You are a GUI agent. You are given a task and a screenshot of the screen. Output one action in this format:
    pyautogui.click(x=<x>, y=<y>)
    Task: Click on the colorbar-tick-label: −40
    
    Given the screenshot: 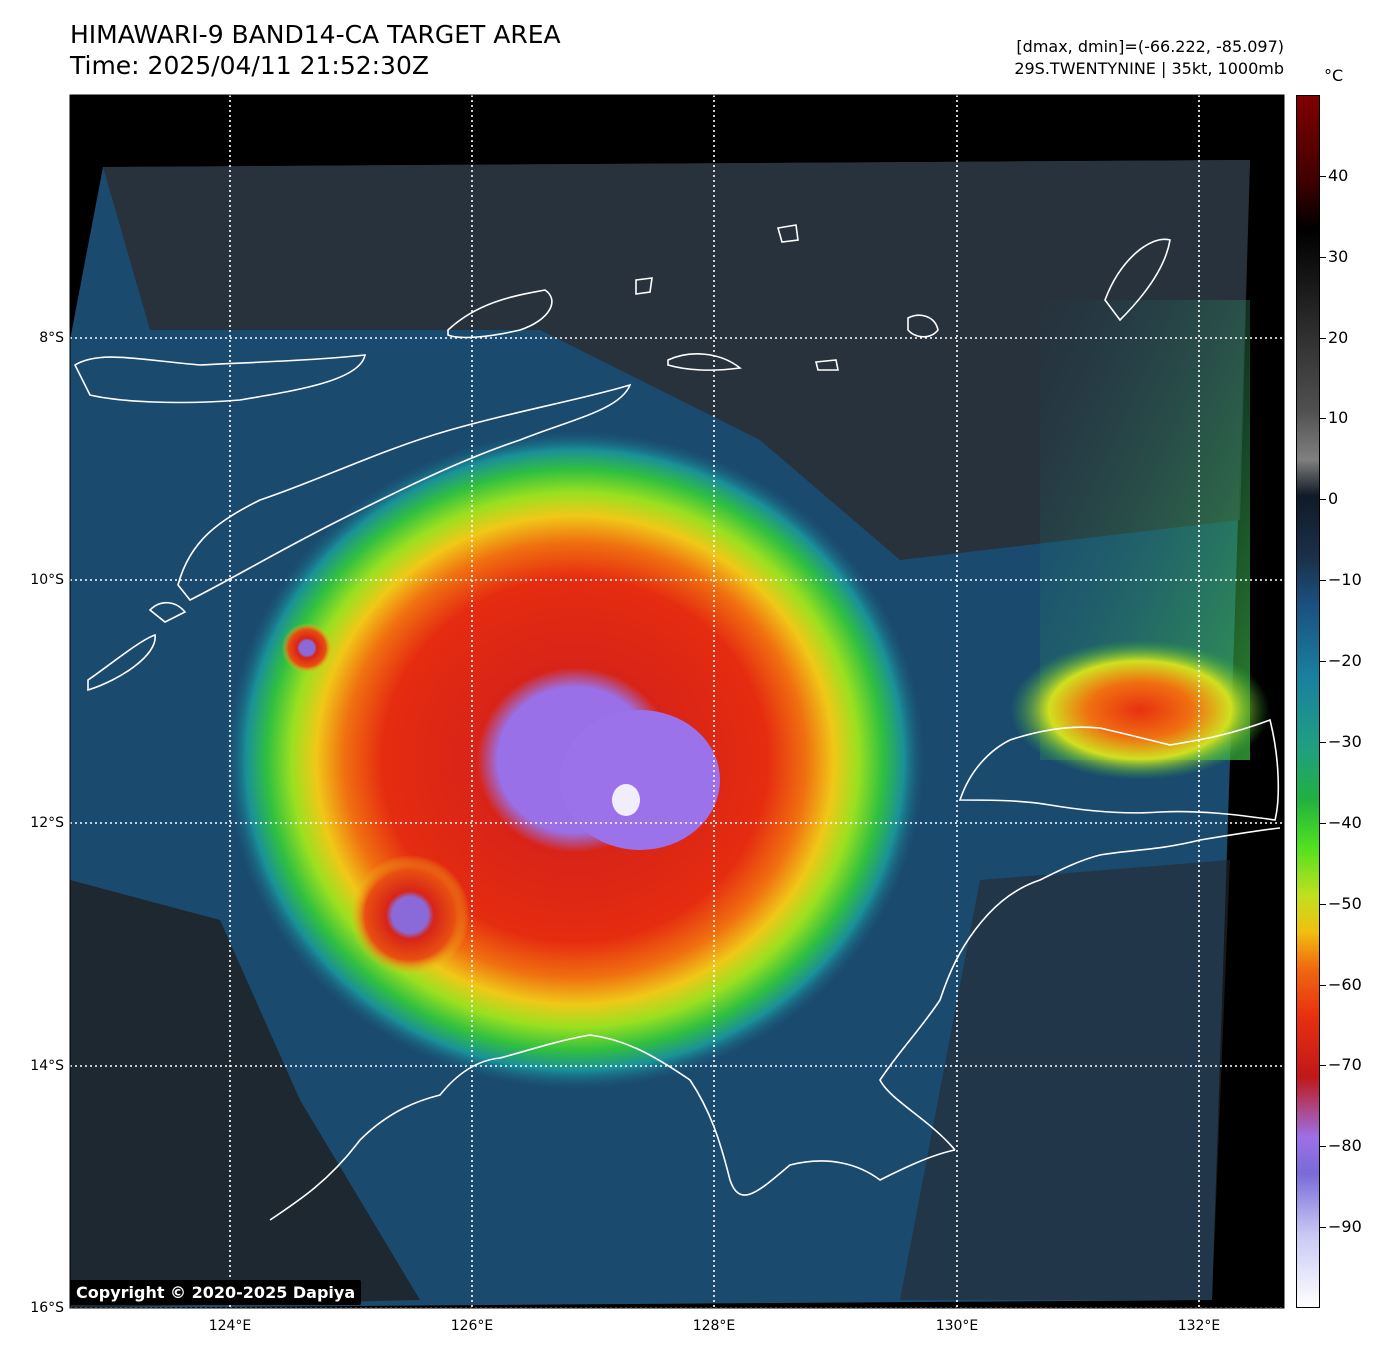 What is the action you would take?
    pyautogui.click(x=1345, y=822)
    